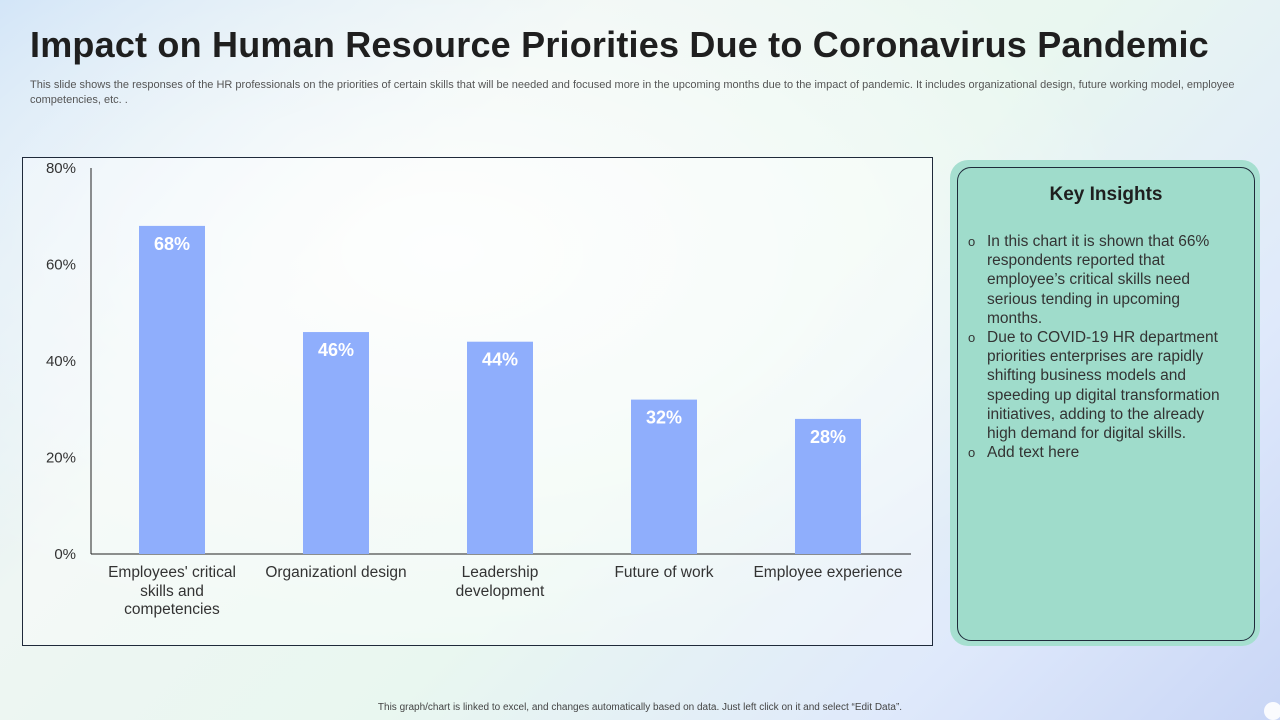  I want to click on insight-text: Add text here, so click(1033, 453).